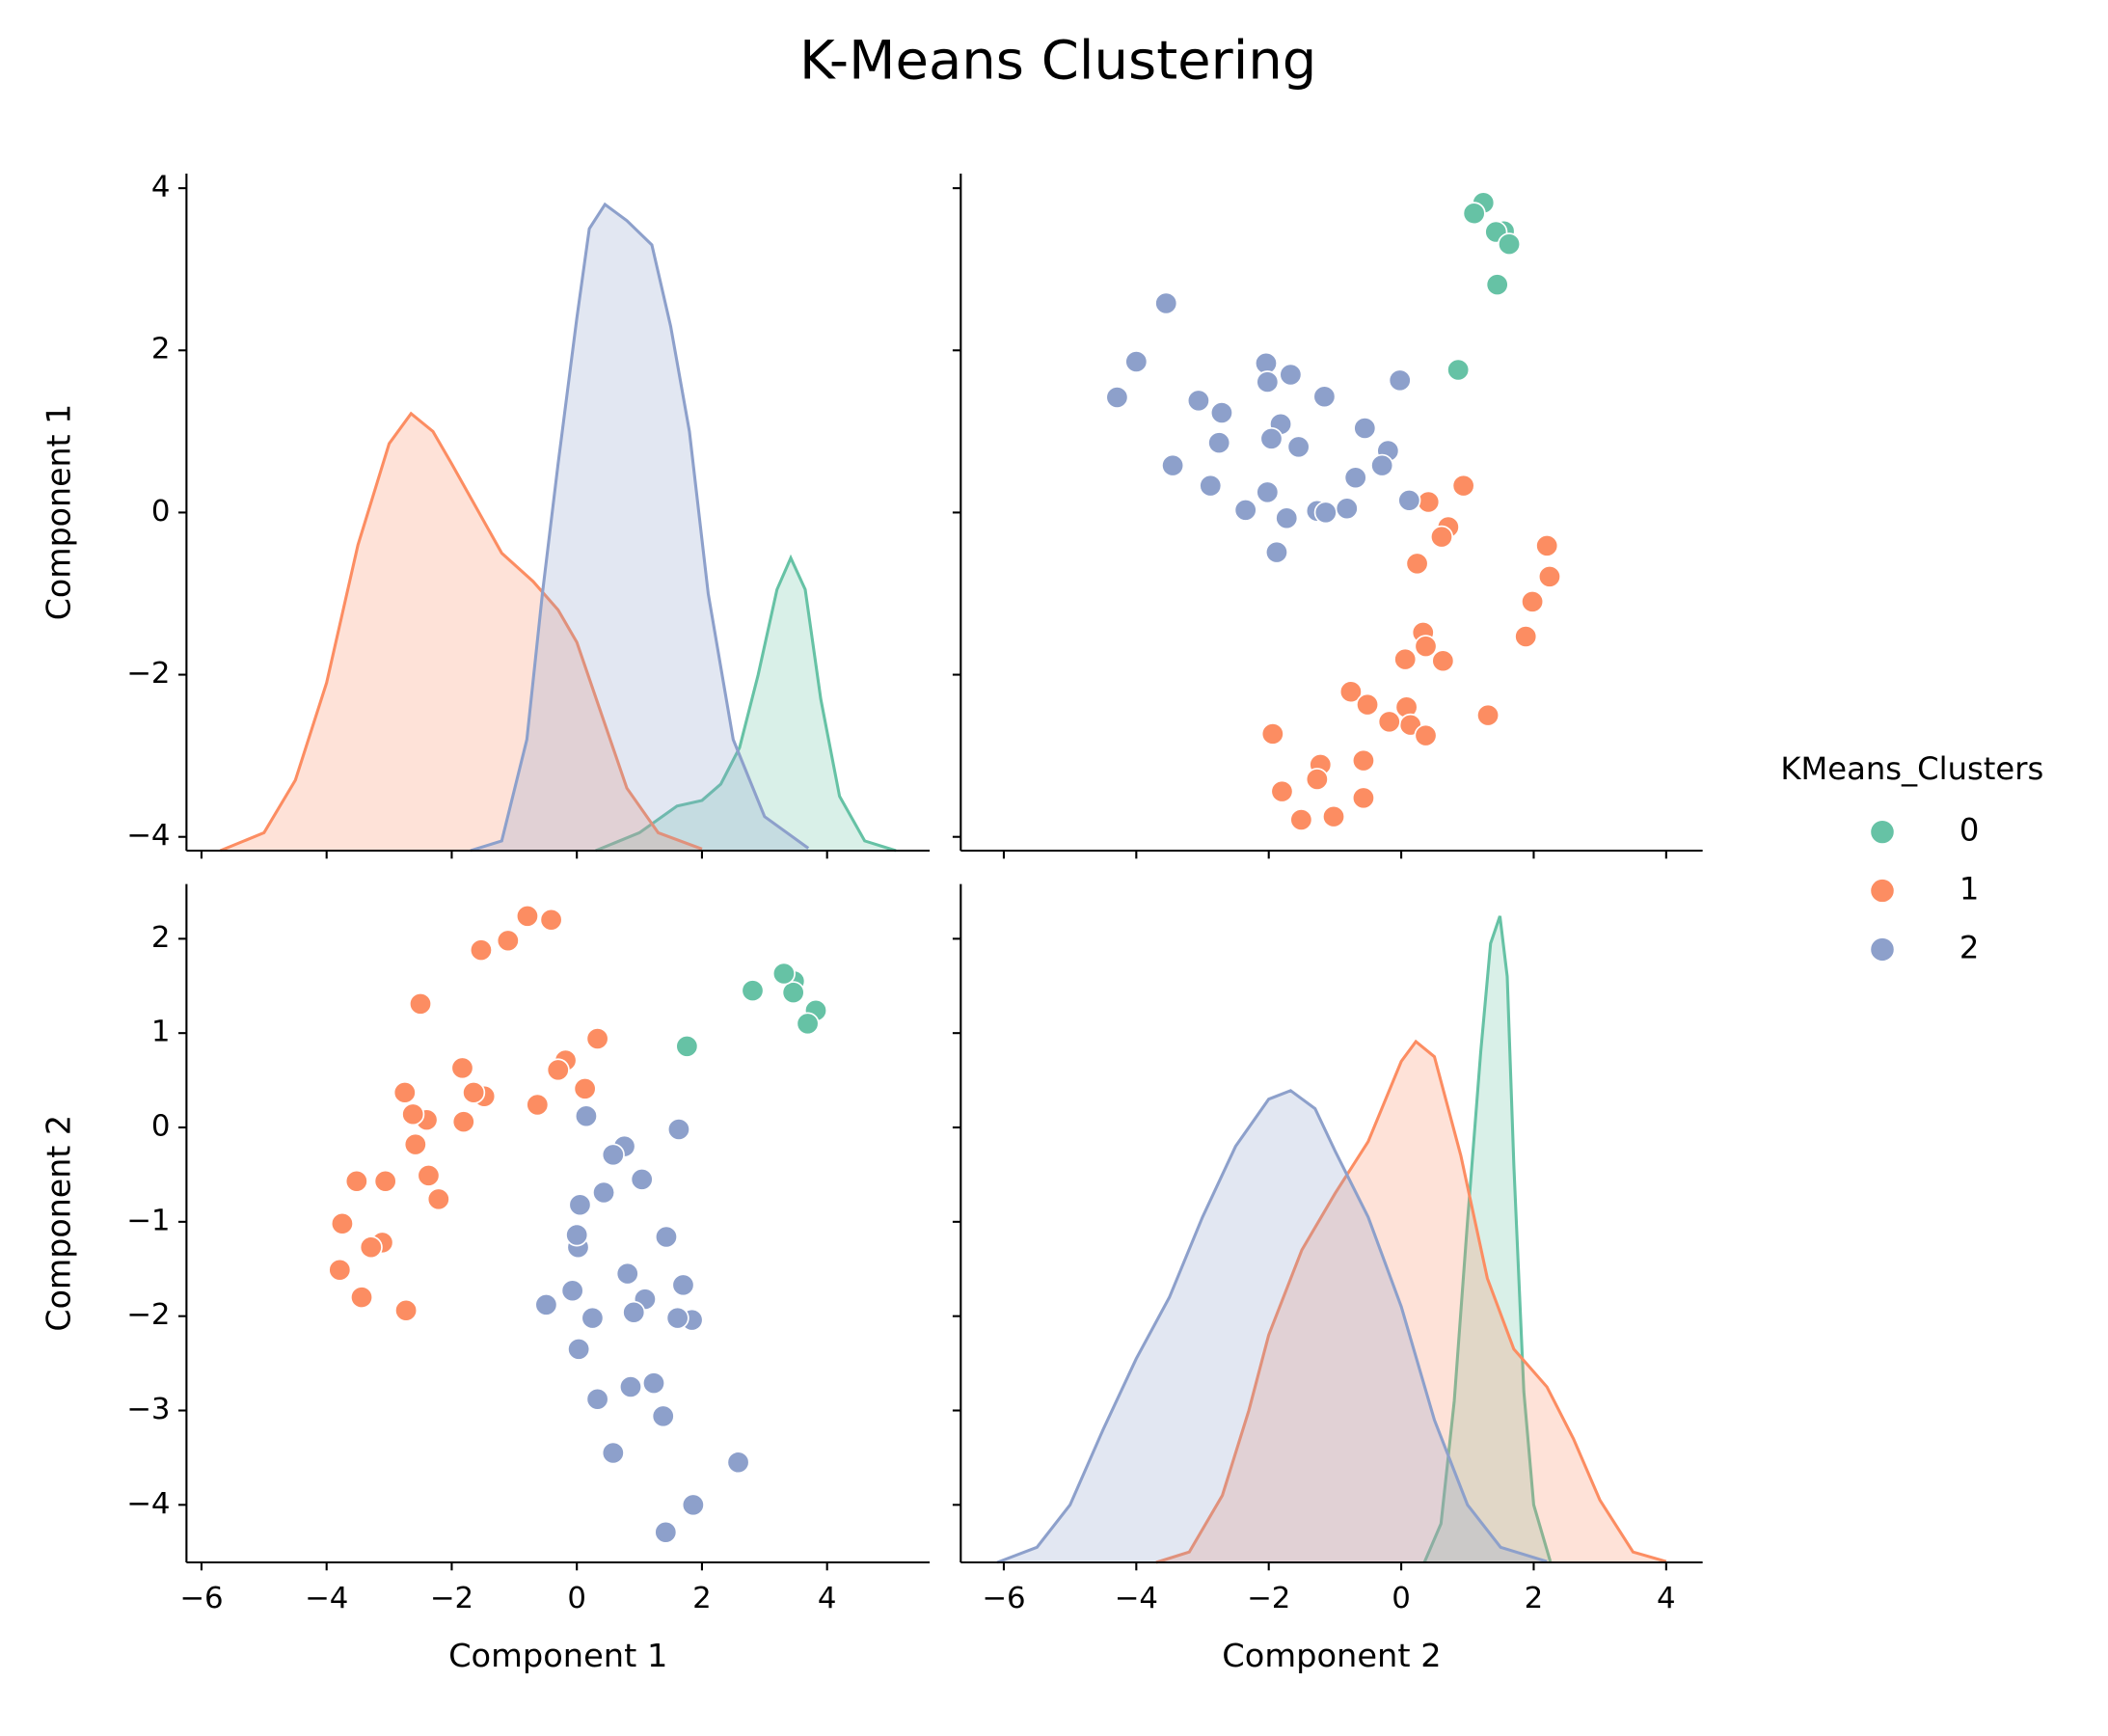 Image resolution: width=2108 pixels, height=1736 pixels. Describe the element at coordinates (148, 1409) in the screenshot. I see `y-tick-label: −3` at that location.